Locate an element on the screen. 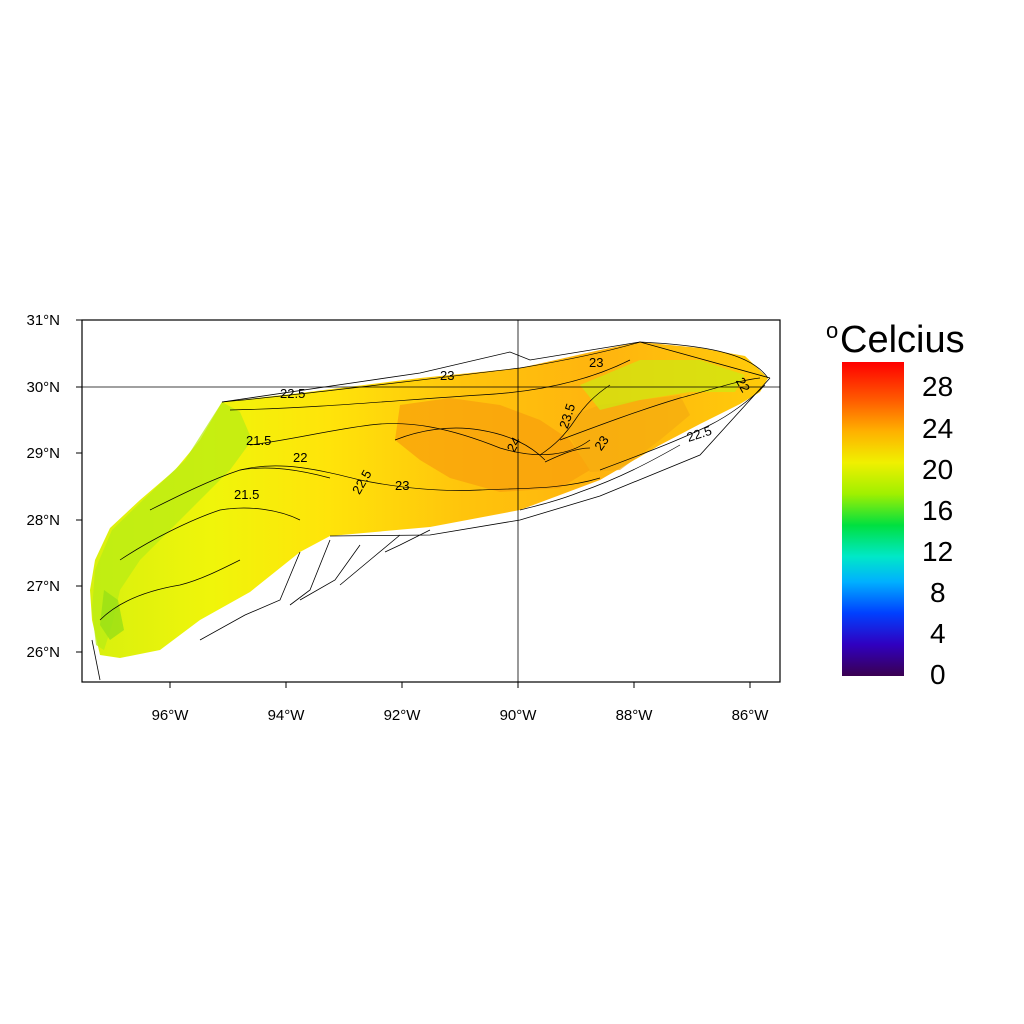 The width and height of the screenshot is (1024, 1024). lat-tick-label: 31°N is located at coordinates (43, 320).